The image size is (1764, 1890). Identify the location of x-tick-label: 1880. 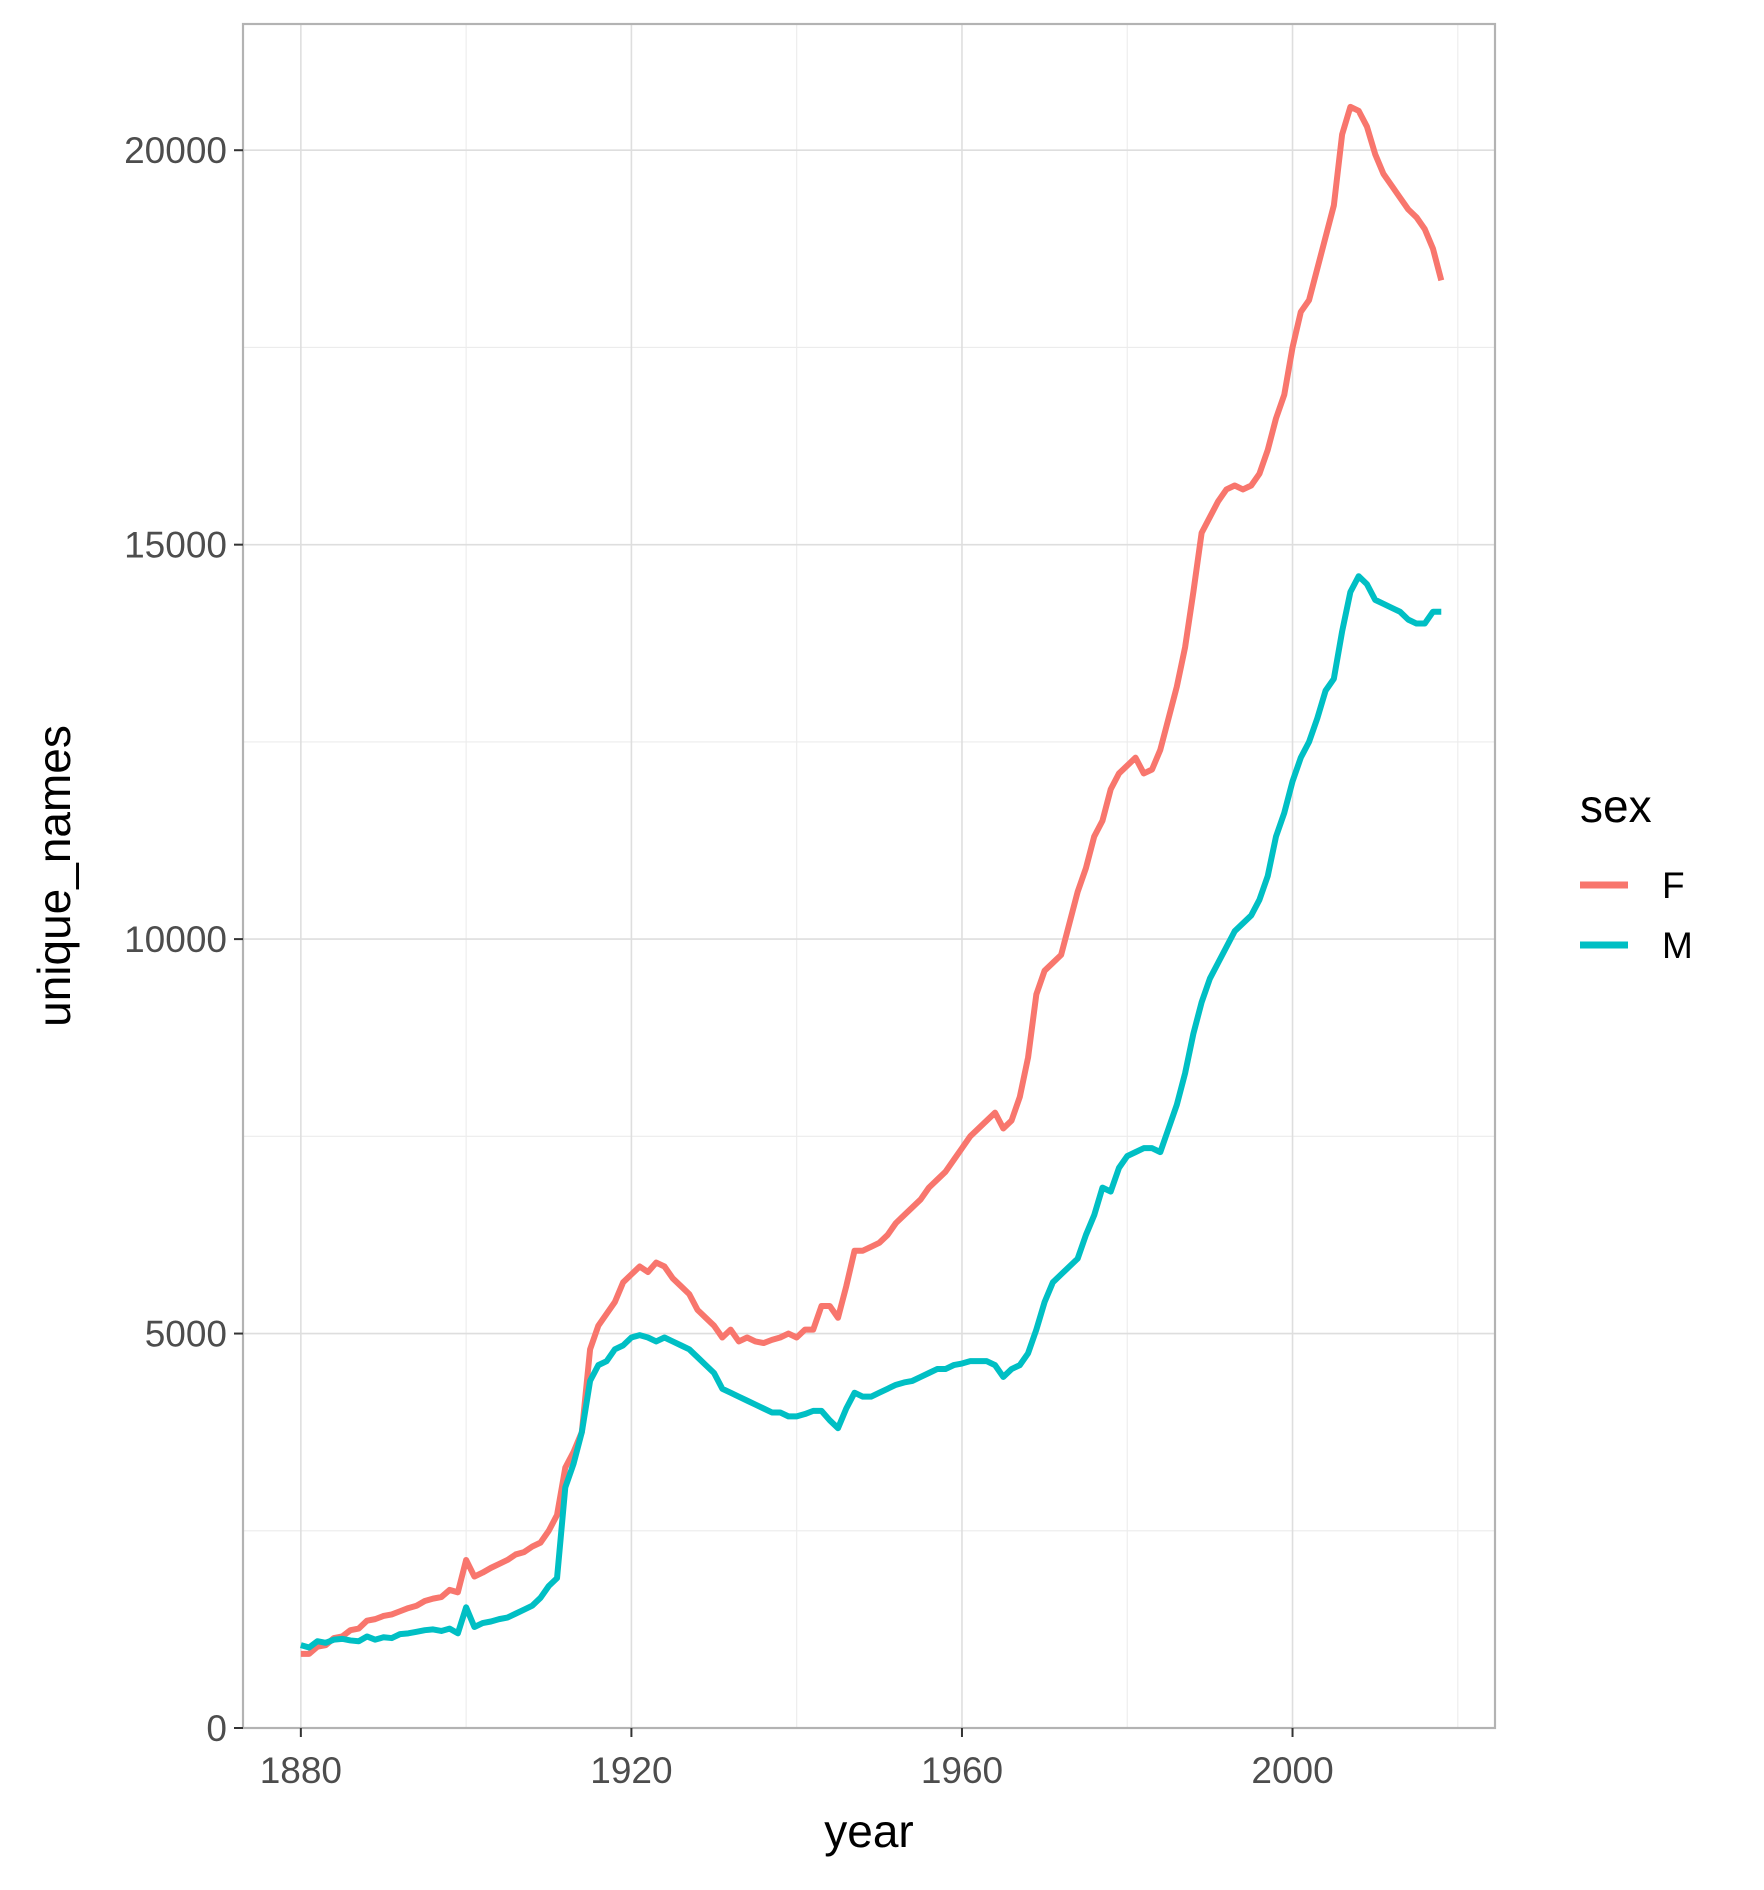
(301, 1770).